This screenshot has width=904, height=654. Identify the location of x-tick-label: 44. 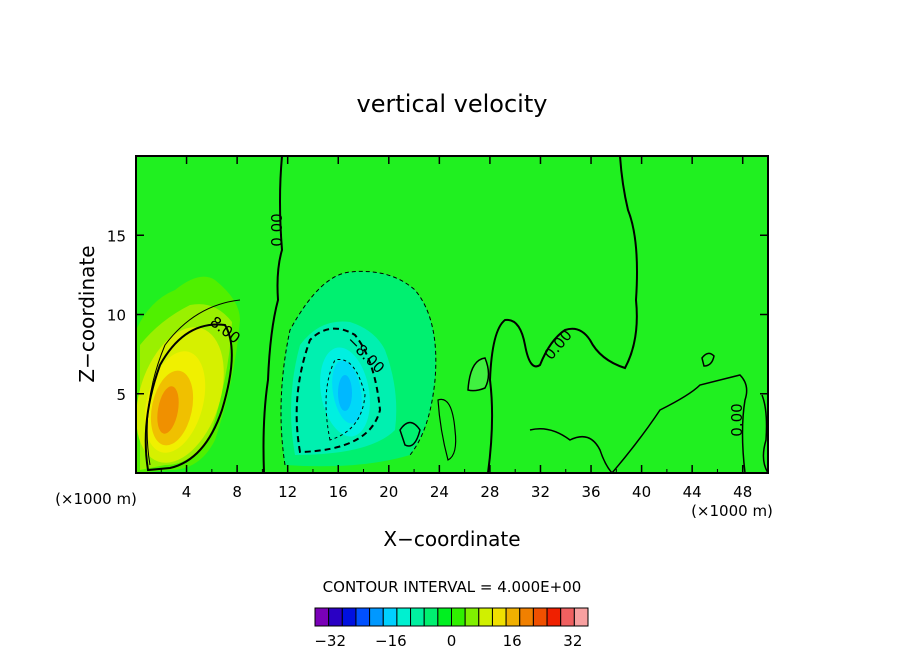
(692, 492).